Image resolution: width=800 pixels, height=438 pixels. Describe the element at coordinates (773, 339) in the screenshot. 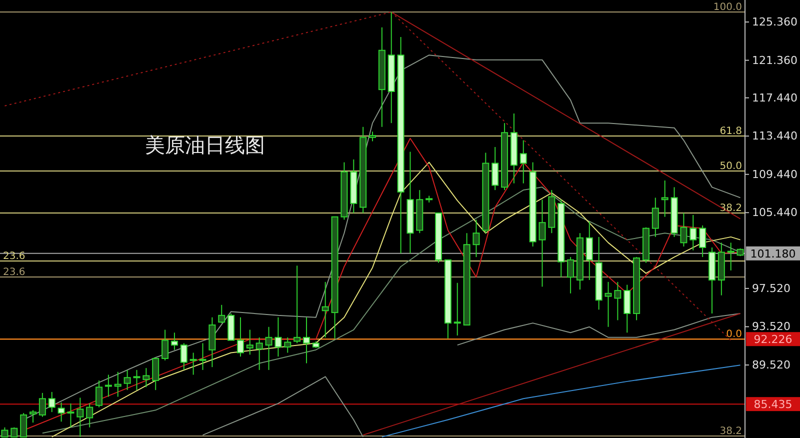

I see `ref-line-label: 92.226` at that location.